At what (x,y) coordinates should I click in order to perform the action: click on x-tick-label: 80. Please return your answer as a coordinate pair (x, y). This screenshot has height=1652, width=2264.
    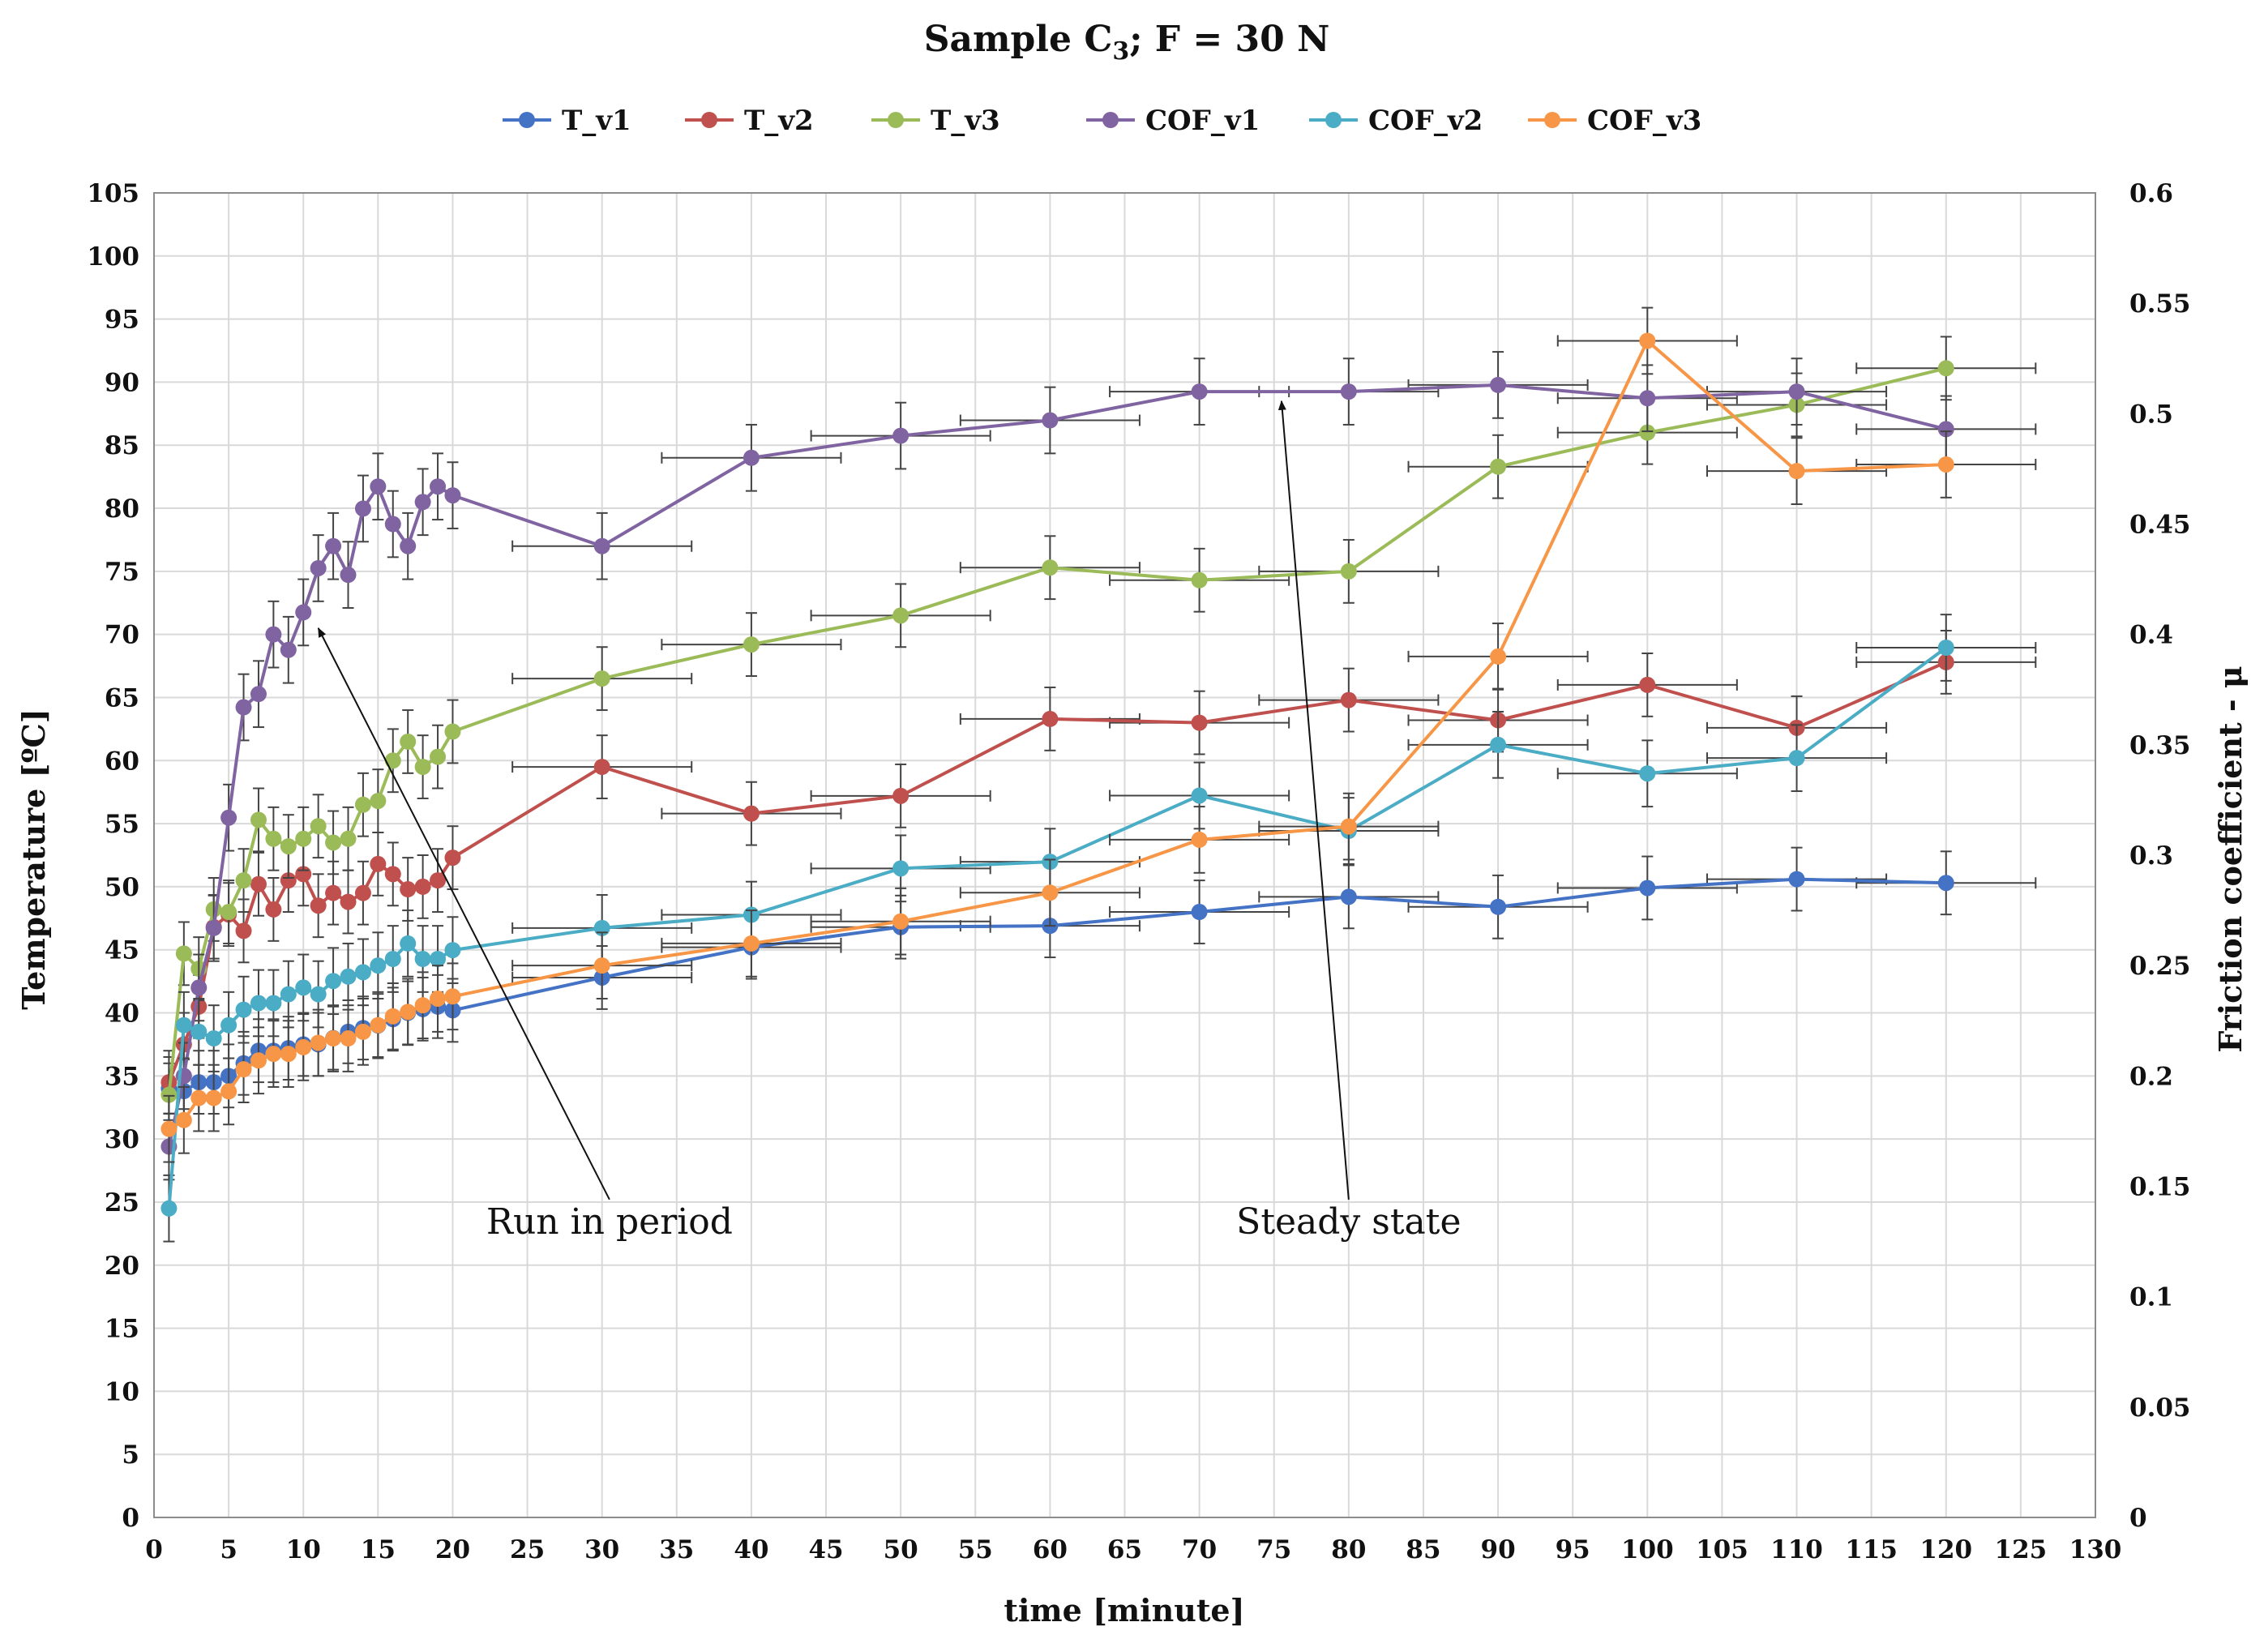
    Looking at the image, I should click on (1349, 1550).